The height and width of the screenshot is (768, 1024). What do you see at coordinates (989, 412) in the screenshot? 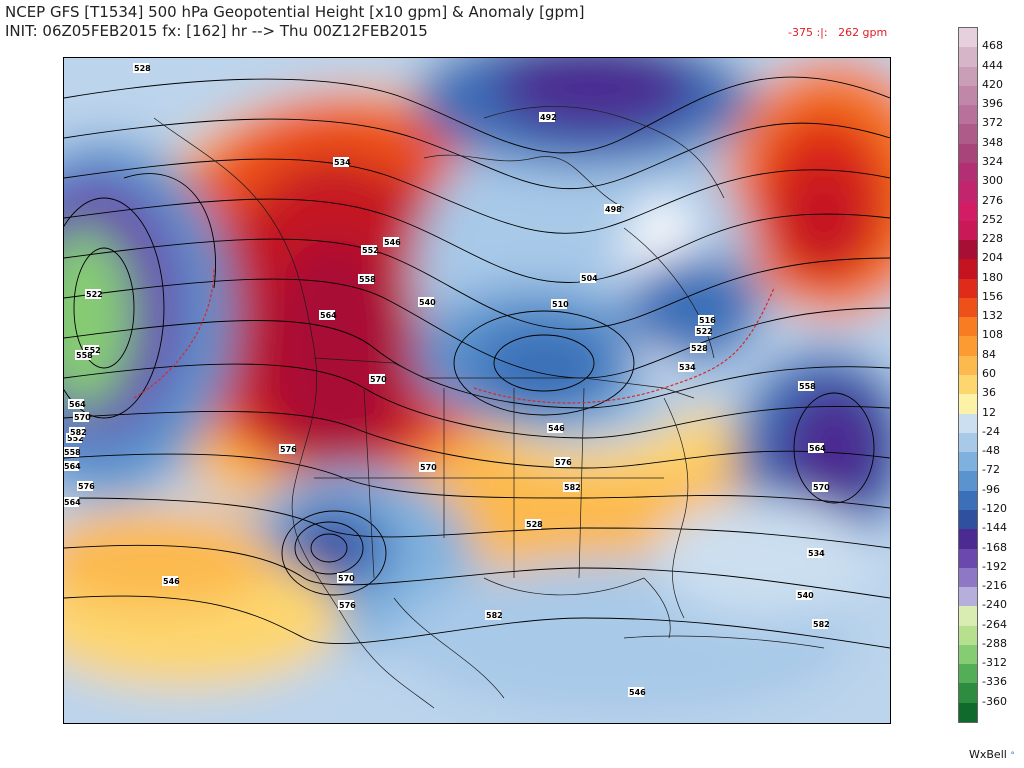
I see `legend-label: 12` at bounding box center [989, 412].